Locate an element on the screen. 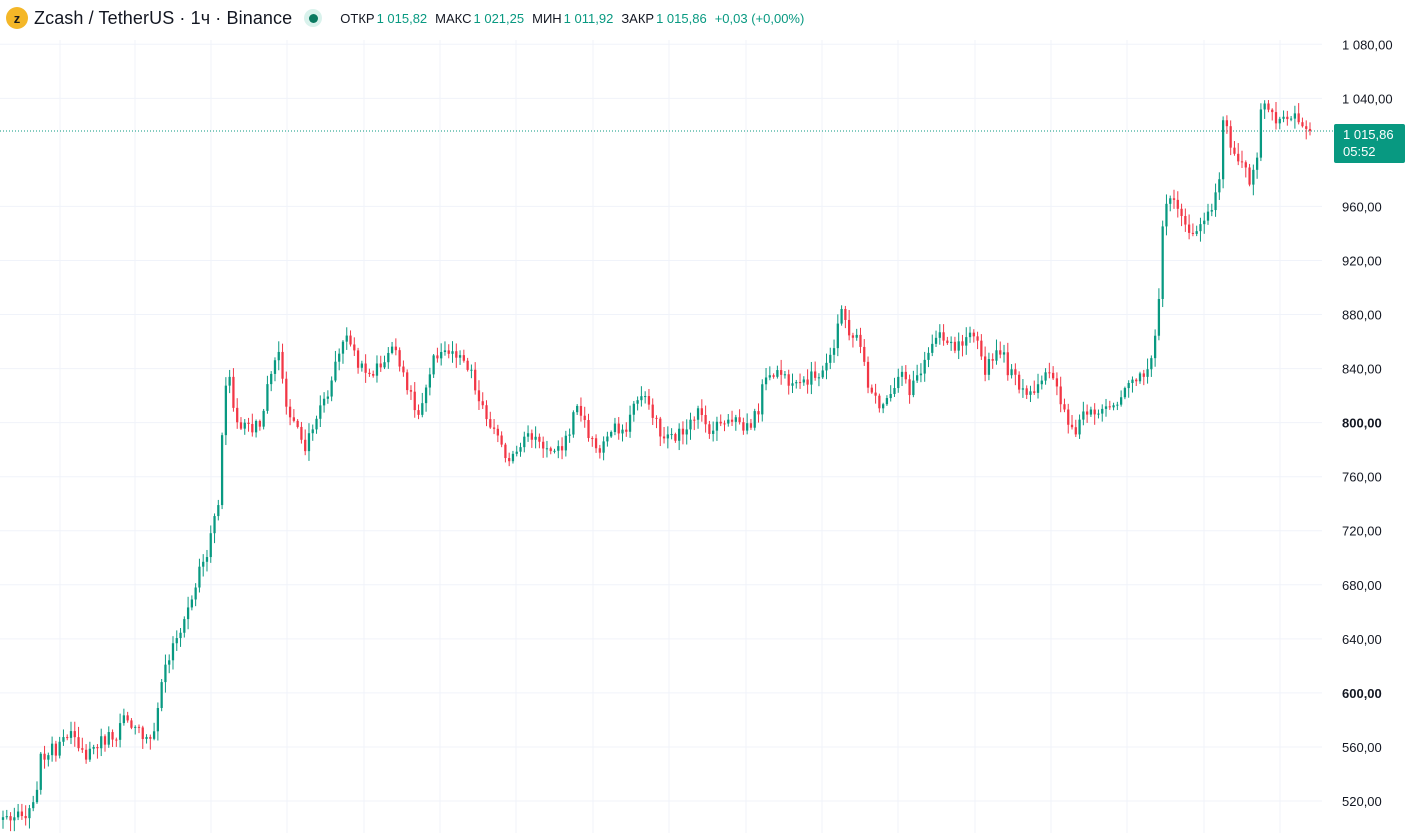 The width and height of the screenshot is (1407, 833). close-label: ЗАКР is located at coordinates (638, 18).